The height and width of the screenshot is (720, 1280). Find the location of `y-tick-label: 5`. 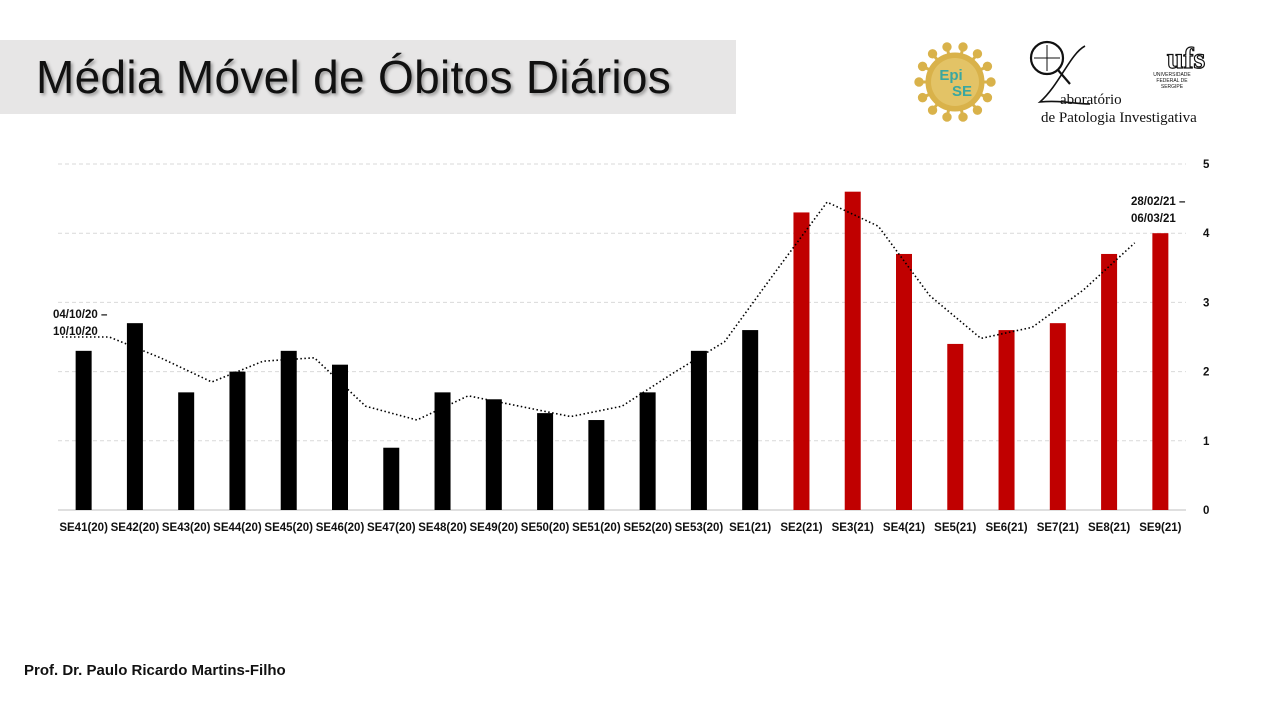

y-tick-label: 5 is located at coordinates (1206, 165).